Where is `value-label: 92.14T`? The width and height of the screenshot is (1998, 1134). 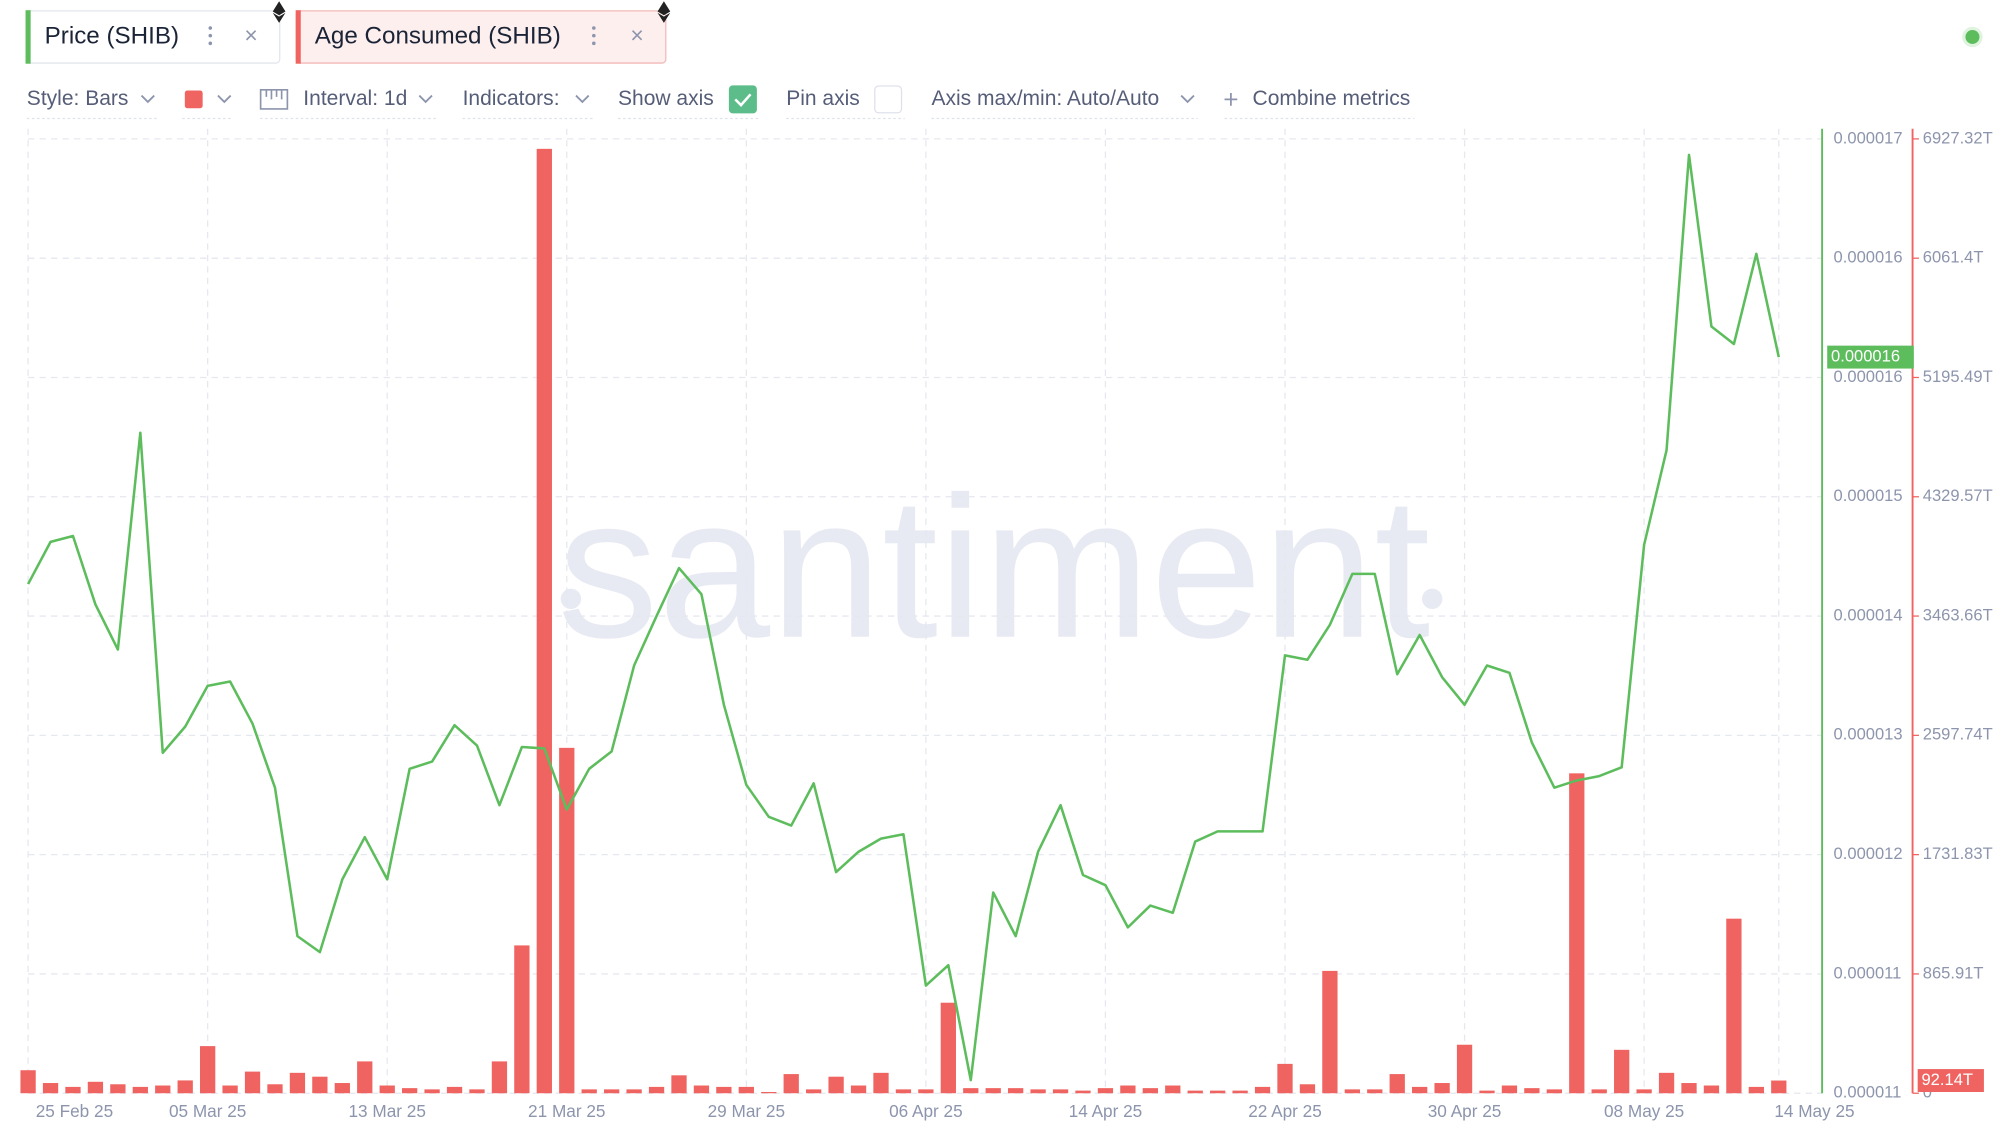
value-label: 92.14T is located at coordinates (1947, 1079).